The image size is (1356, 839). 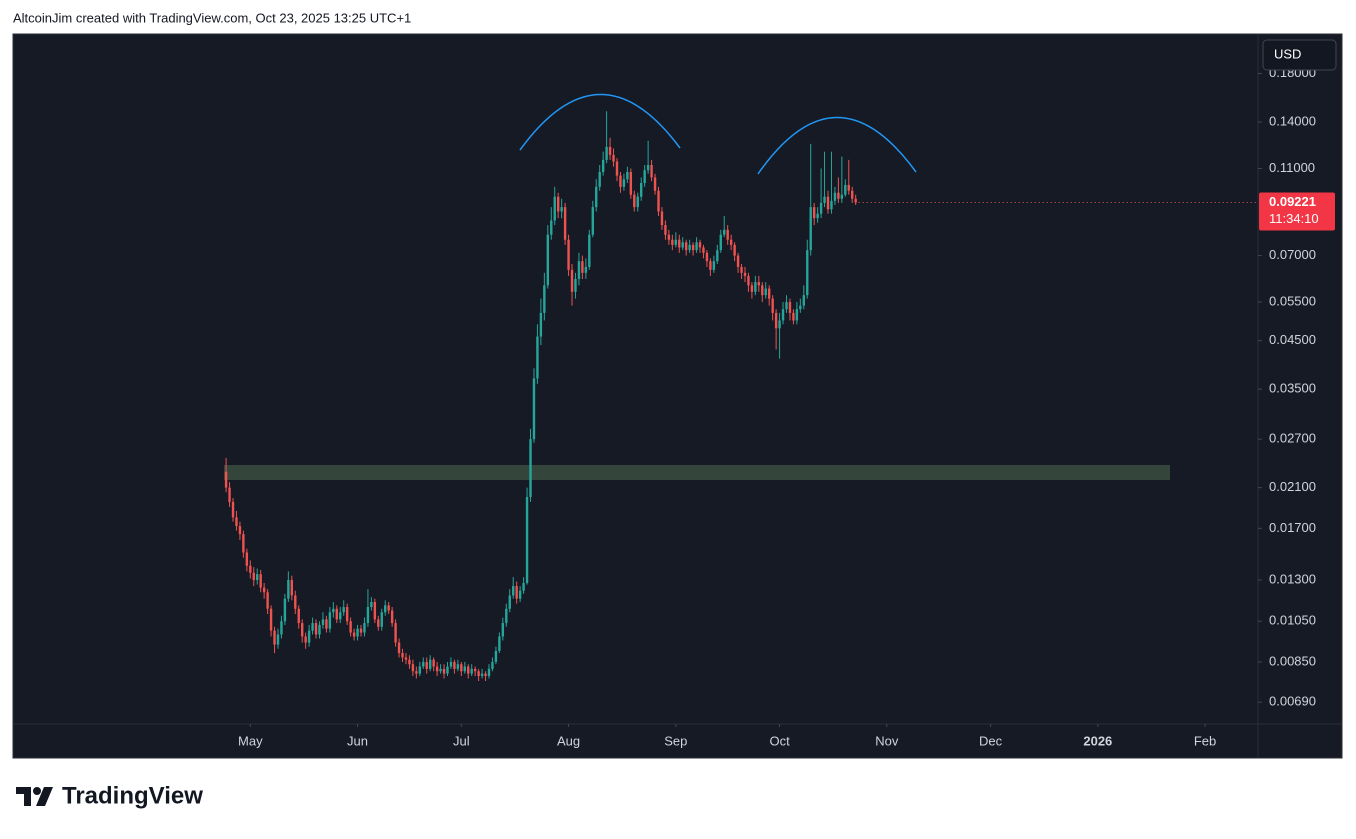 I want to click on x-tick-label: Feb, so click(x=1205, y=740).